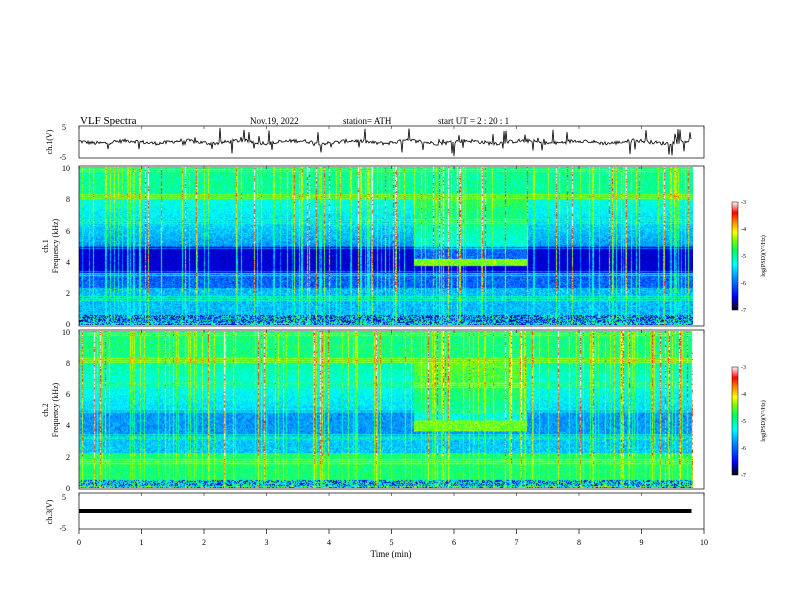  Describe the element at coordinates (735, 421) in the screenshot. I see `ch2-colorbar-gradient` at that location.